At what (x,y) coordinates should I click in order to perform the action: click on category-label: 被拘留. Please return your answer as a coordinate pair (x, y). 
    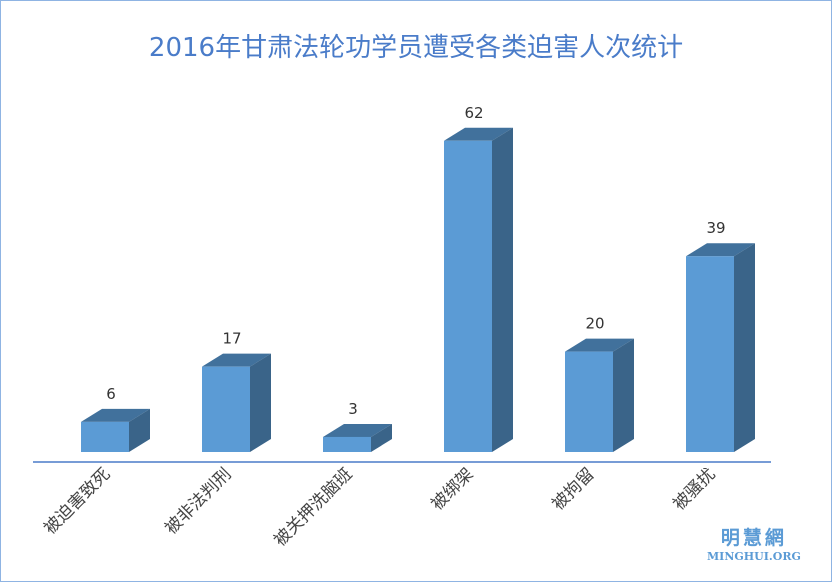
    Looking at the image, I should click on (573, 489).